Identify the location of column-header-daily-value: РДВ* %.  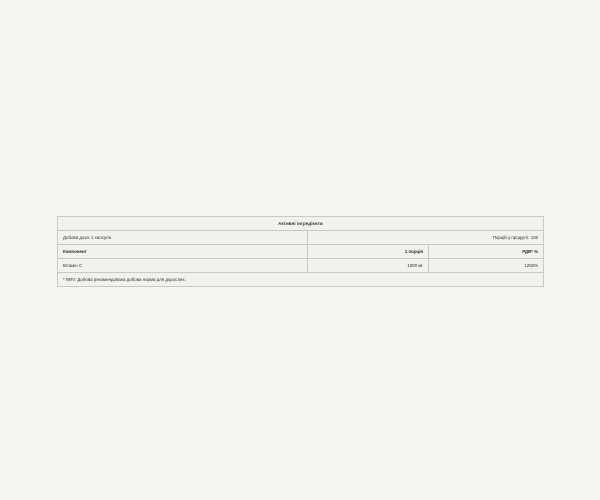
(486, 251).